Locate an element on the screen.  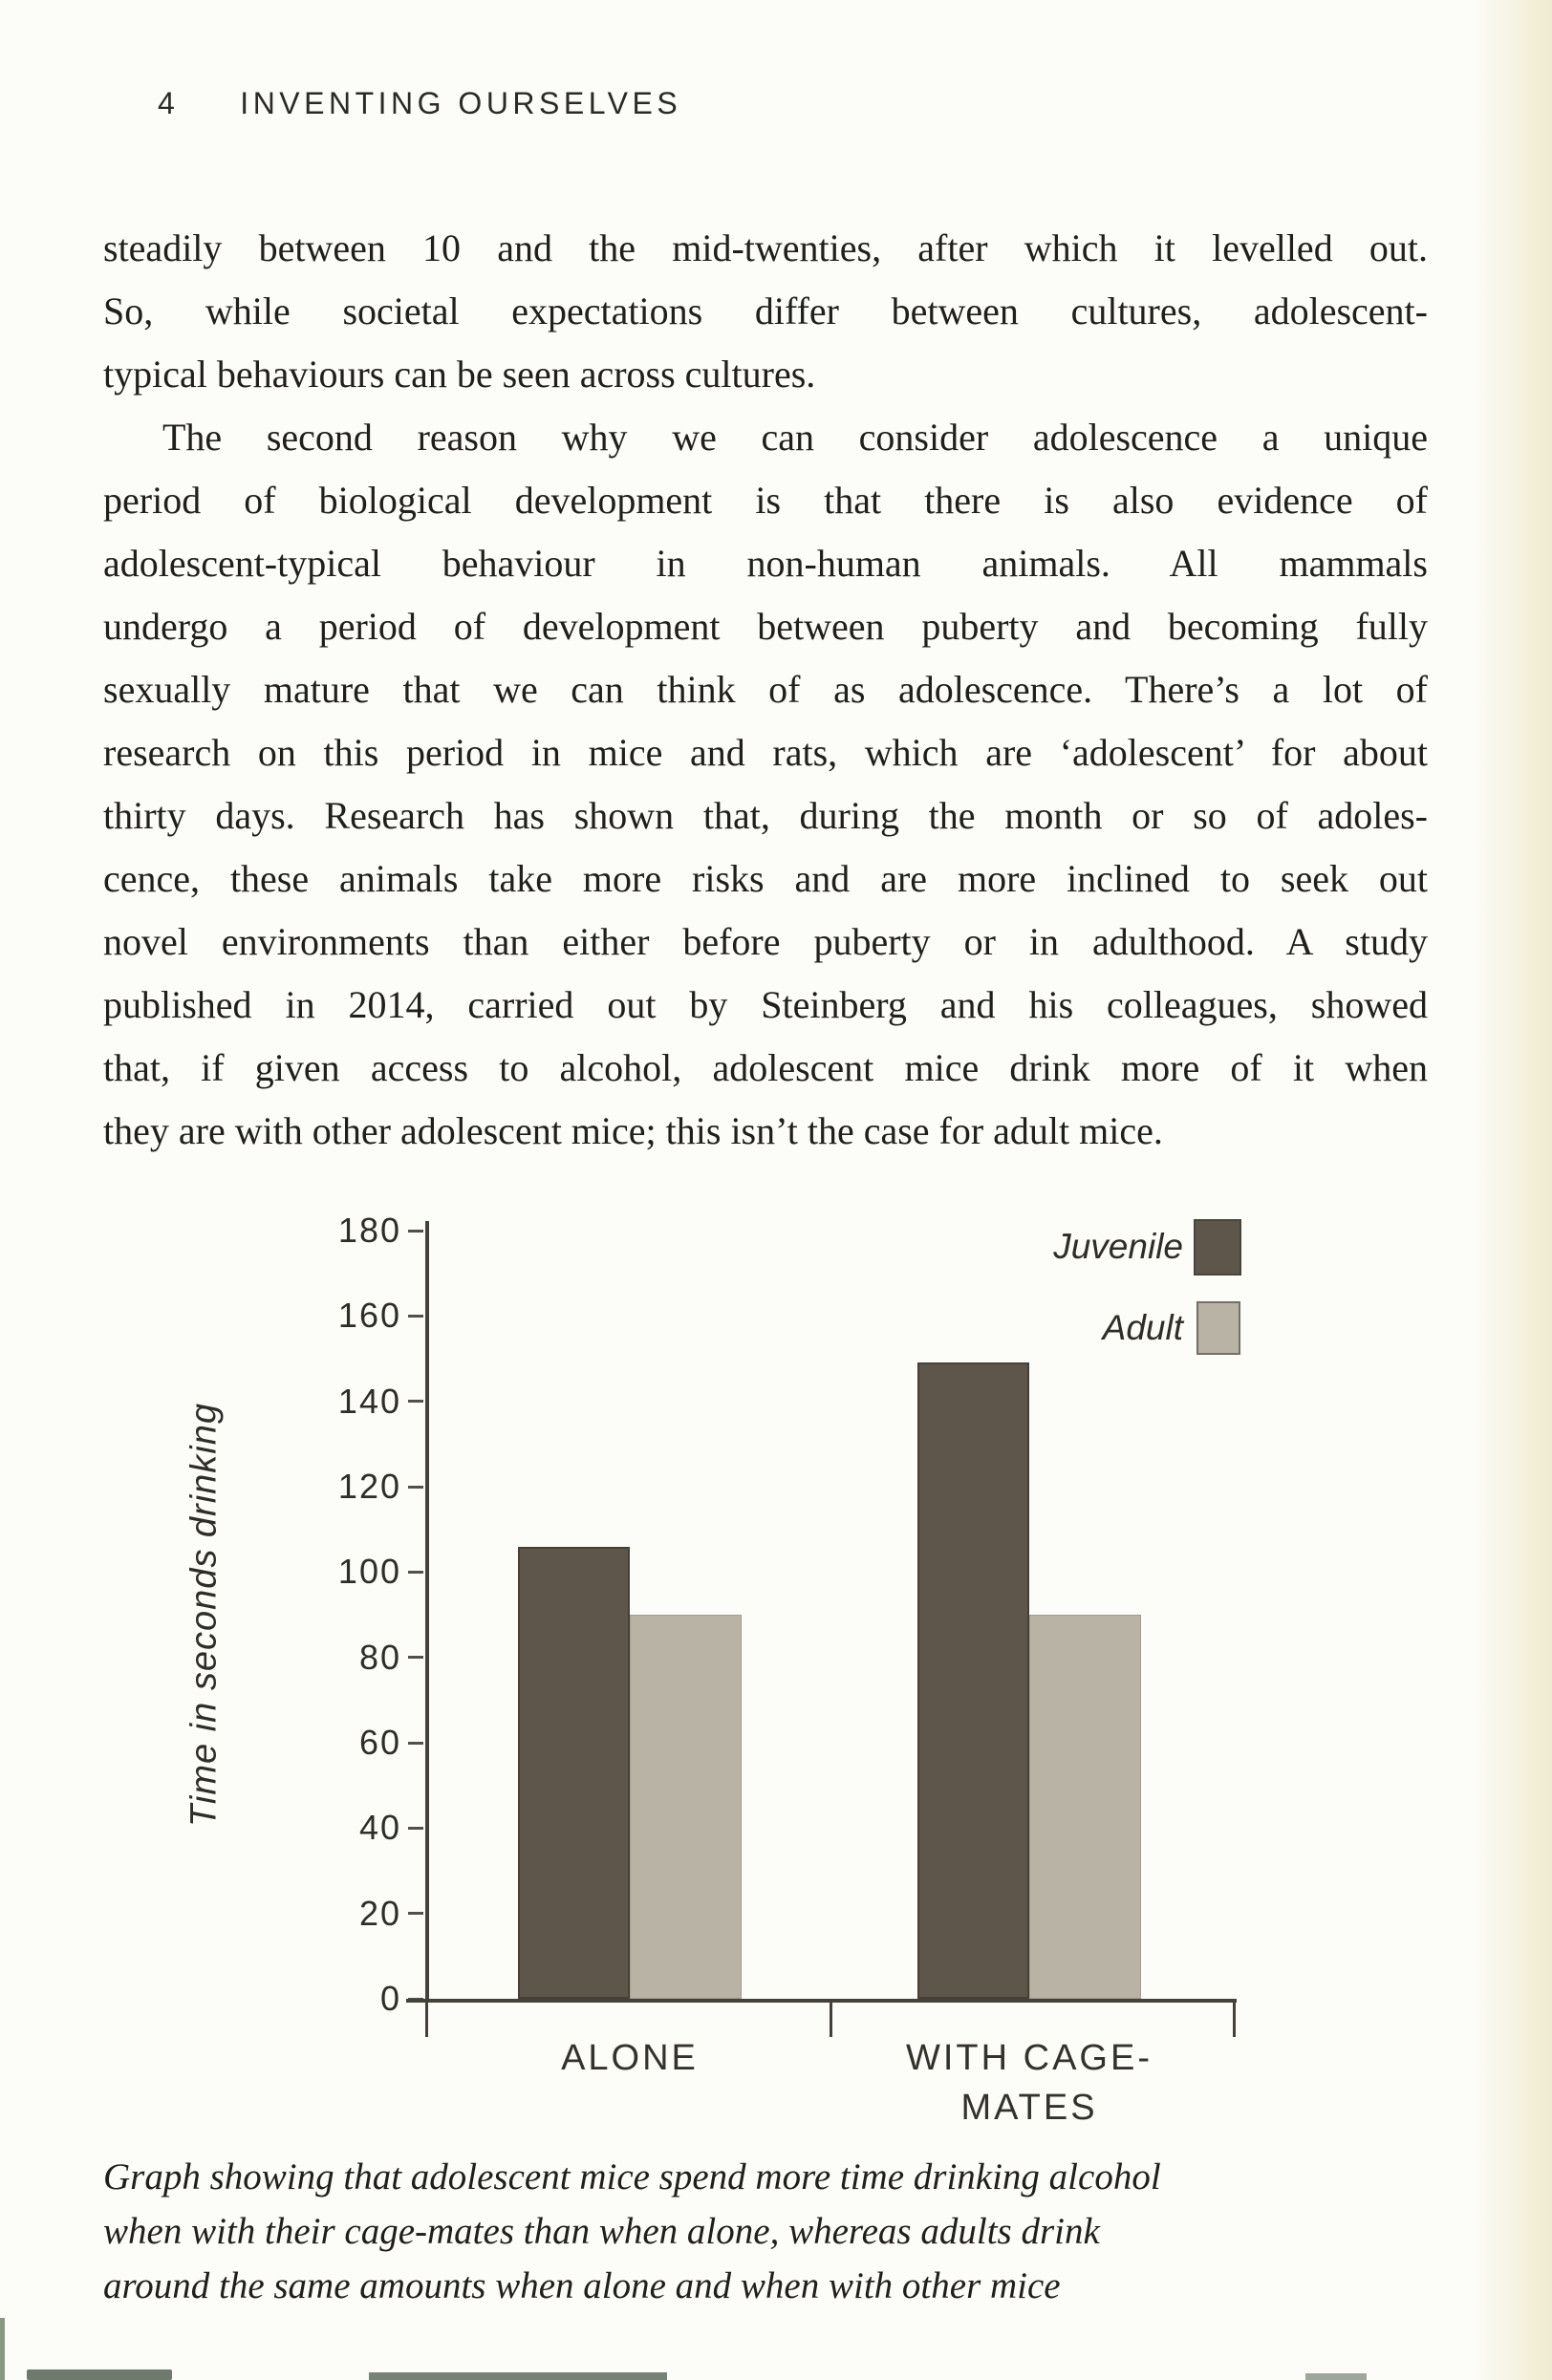
y-axis-tick-label: 160 is located at coordinates (369, 1316).